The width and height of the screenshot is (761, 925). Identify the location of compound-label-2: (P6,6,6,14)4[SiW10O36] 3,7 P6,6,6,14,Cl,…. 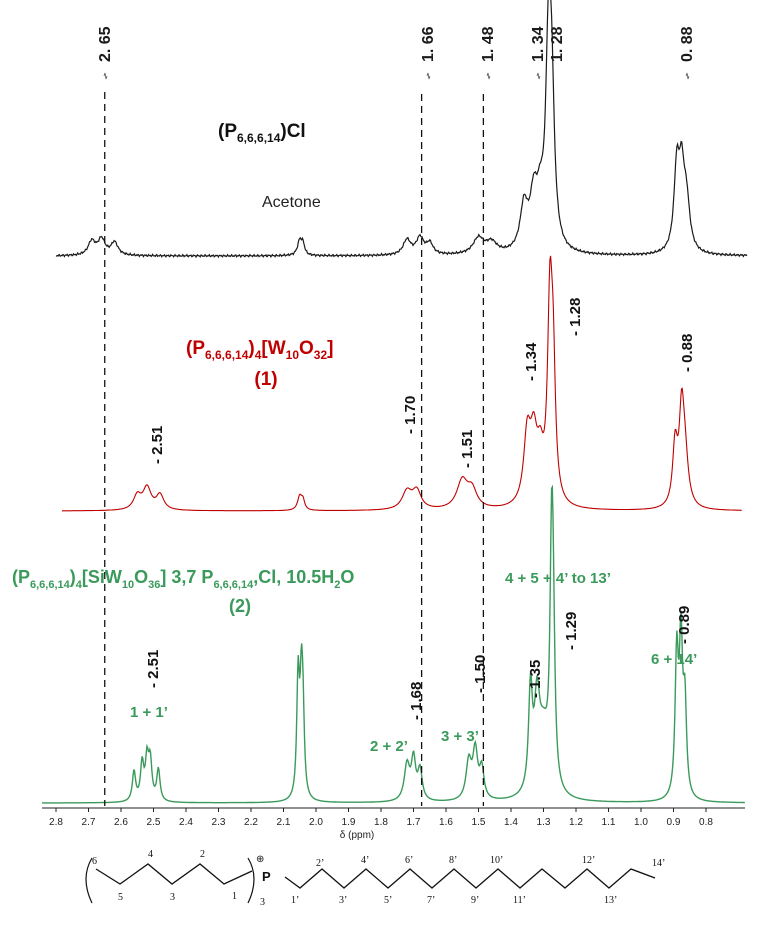
(183, 591).